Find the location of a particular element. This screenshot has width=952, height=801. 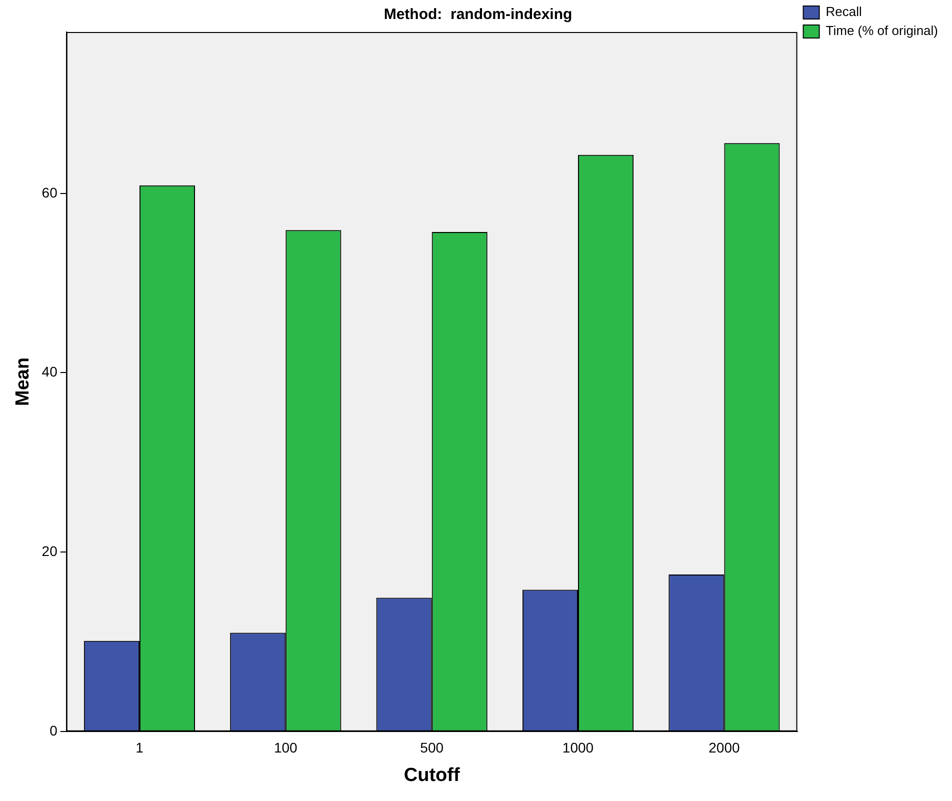

x-tick-label: 500 is located at coordinates (432, 748).